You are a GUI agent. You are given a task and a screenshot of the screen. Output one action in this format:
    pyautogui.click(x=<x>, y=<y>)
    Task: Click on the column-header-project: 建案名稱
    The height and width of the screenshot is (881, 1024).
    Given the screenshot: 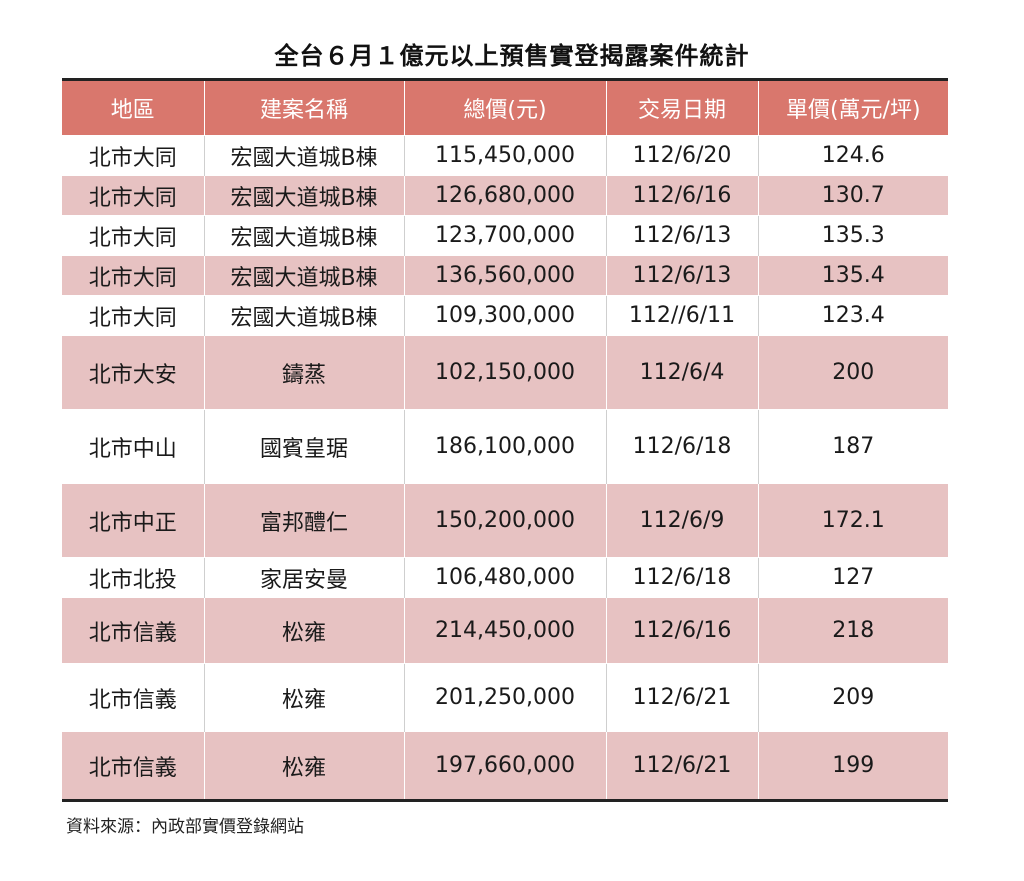 What is the action you would take?
    pyautogui.click(x=303, y=107)
    